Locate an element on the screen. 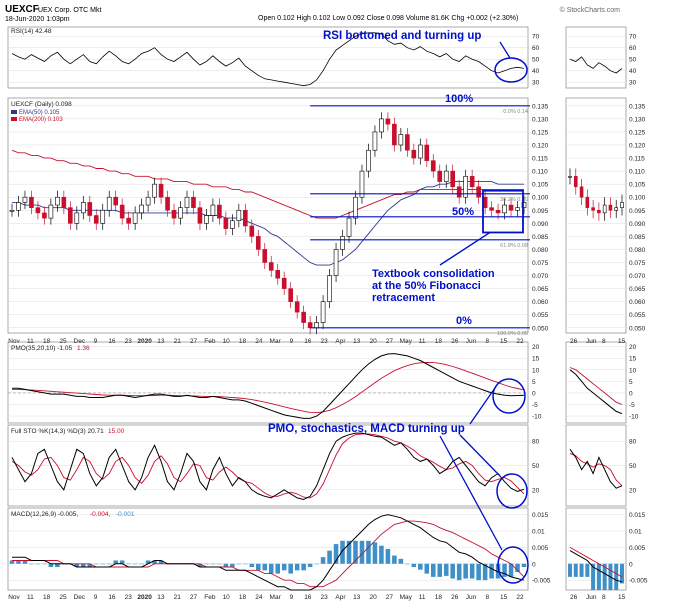 The image size is (680, 609). pmo-pointer is located at coordinates (483, 404).